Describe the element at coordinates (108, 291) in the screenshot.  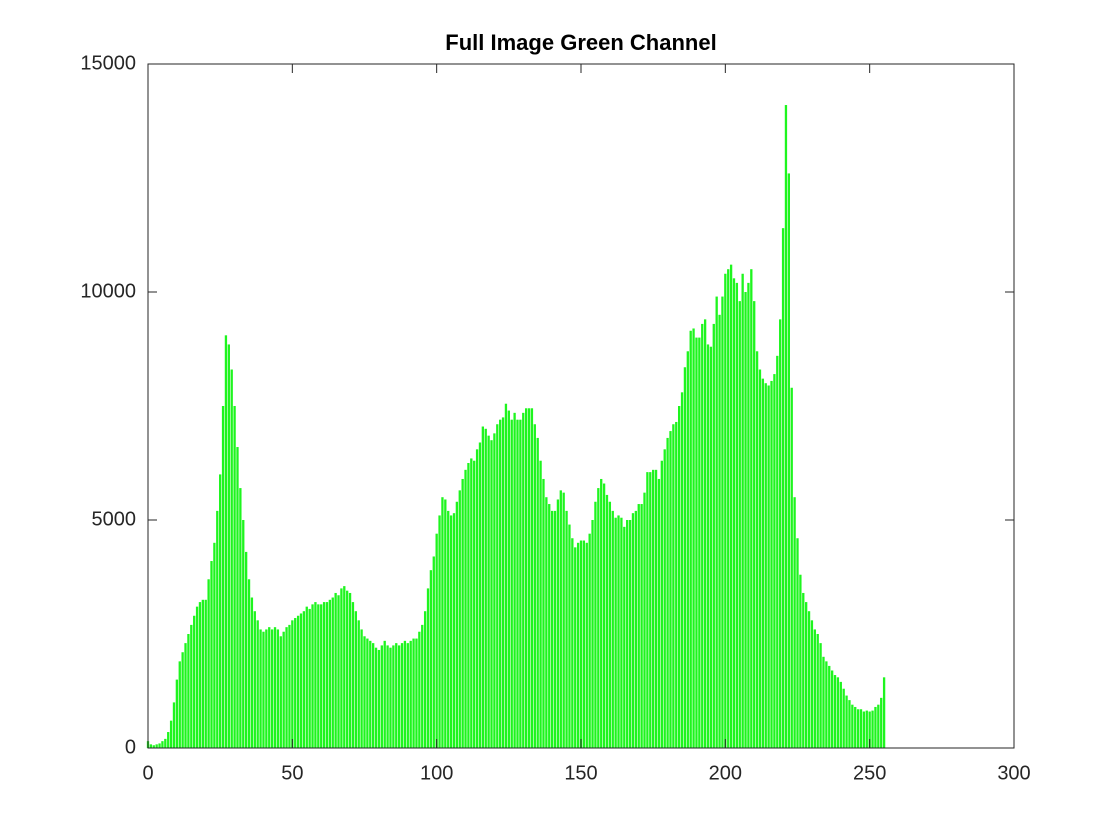
I see `y-tick-label: 10000` at that location.